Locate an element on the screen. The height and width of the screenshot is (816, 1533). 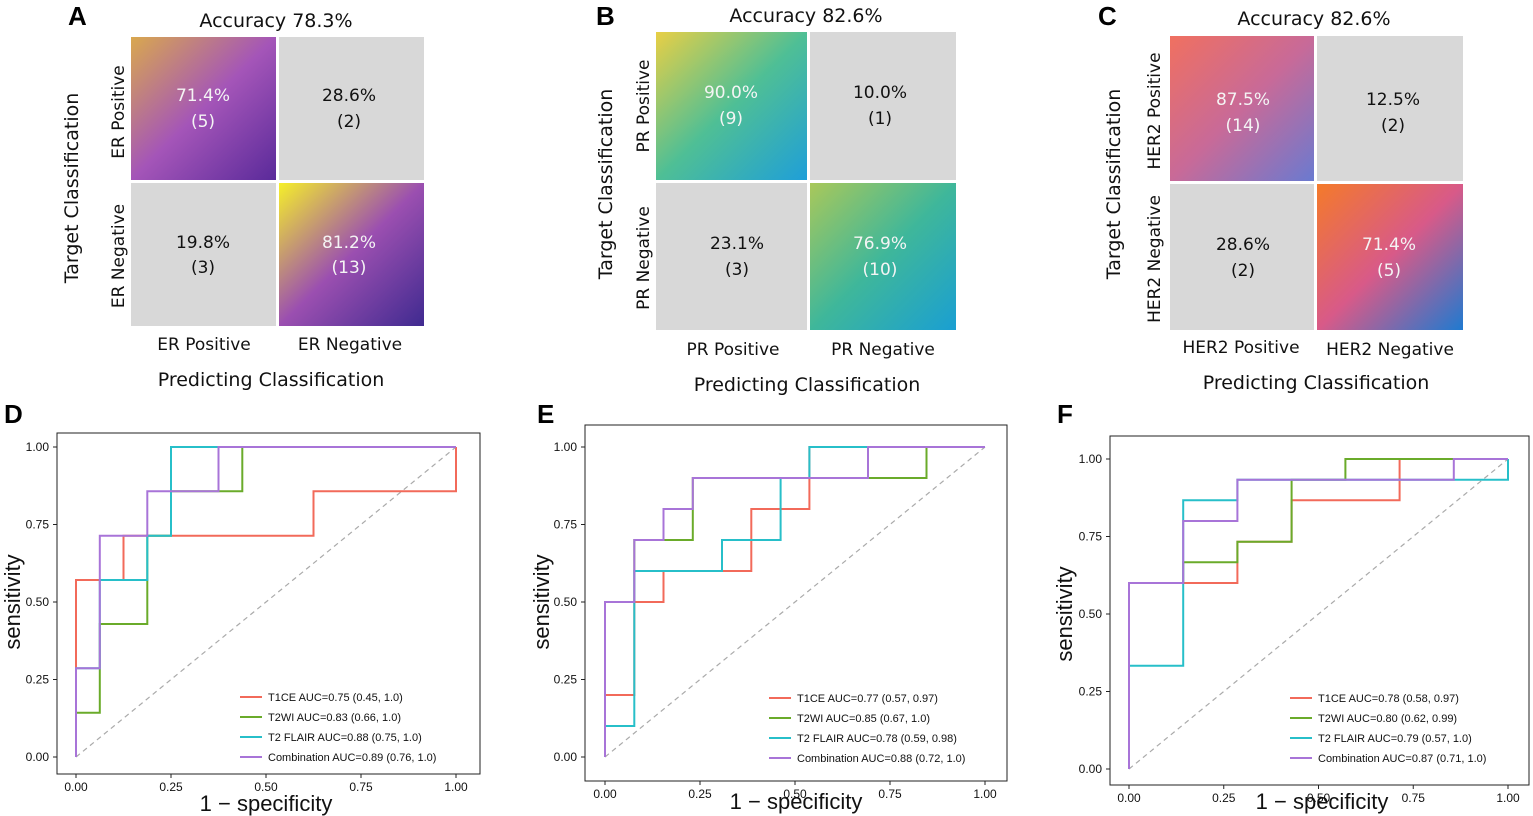
roc-d-ytick-label: 1.00 is located at coordinates (38, 447).